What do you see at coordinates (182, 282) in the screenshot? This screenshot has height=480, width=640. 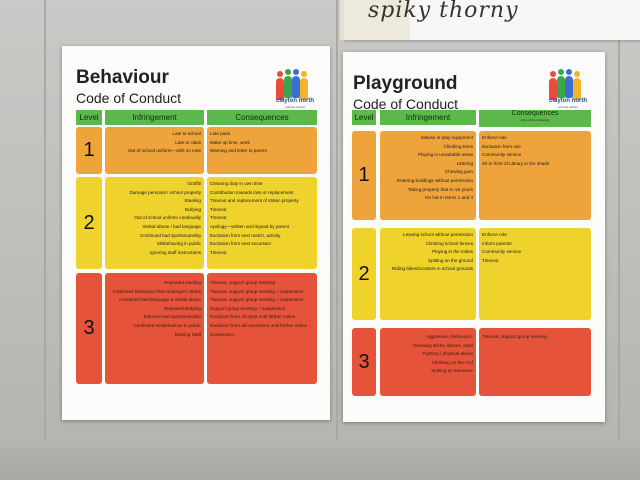 I see `infringement-item: Repeated stealing` at bounding box center [182, 282].